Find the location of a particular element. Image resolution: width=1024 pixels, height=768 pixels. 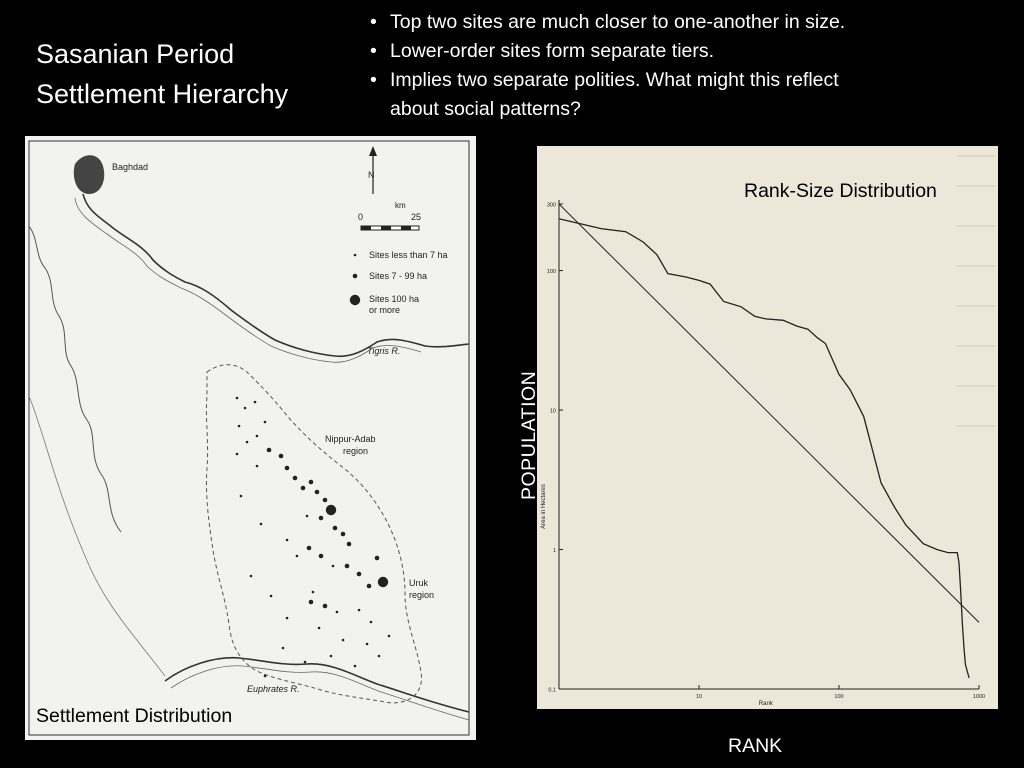

tigris-label: Tigris R. is located at coordinates (383, 351).